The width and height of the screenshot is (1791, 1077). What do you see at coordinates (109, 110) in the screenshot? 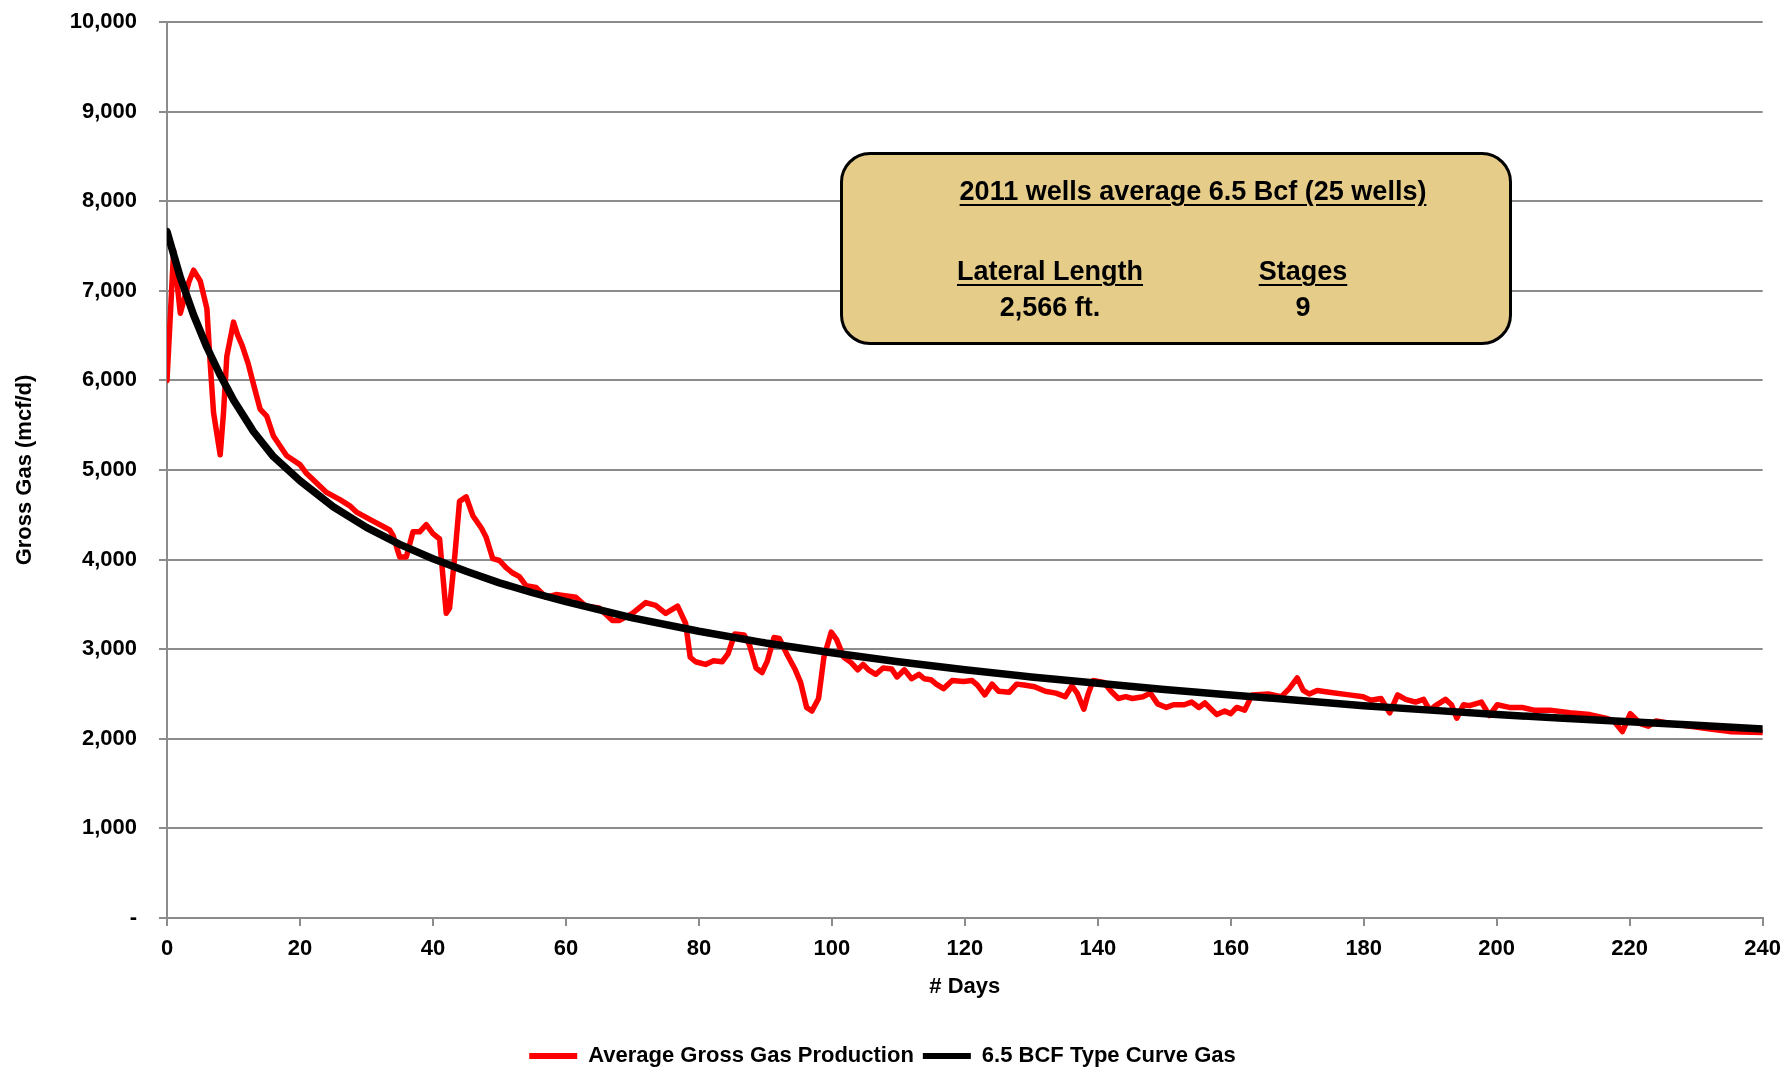
I see `y-tick-label: 9,000` at bounding box center [109, 110].